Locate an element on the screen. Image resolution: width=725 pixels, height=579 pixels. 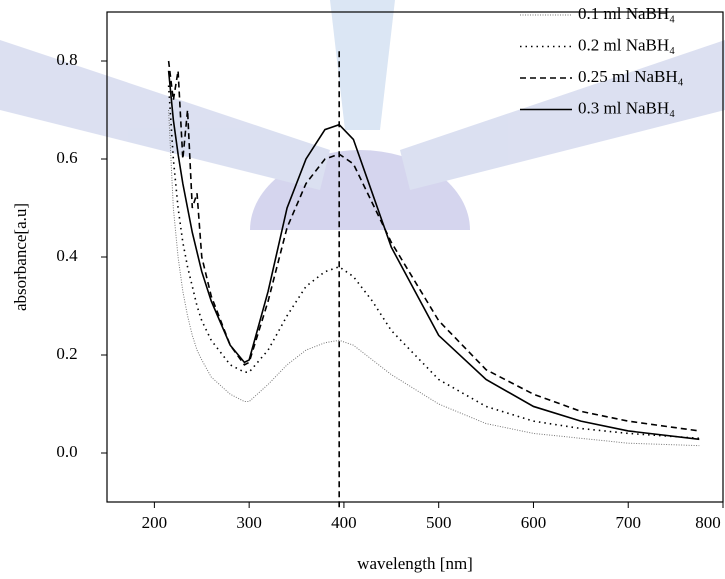
x-axis-label: wavelength [nm] is located at coordinates (415, 563).